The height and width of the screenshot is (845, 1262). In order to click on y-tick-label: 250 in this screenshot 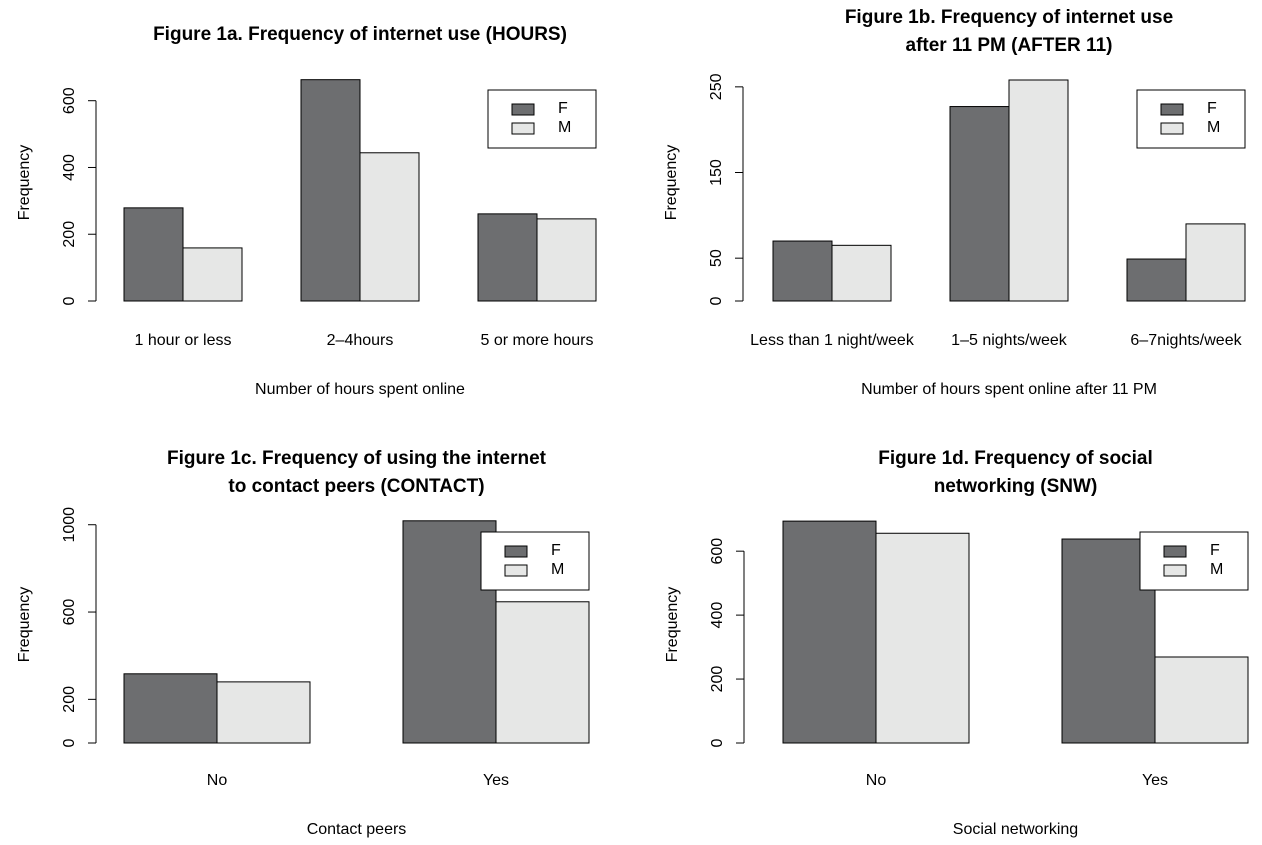, I will do `click(716, 86)`.